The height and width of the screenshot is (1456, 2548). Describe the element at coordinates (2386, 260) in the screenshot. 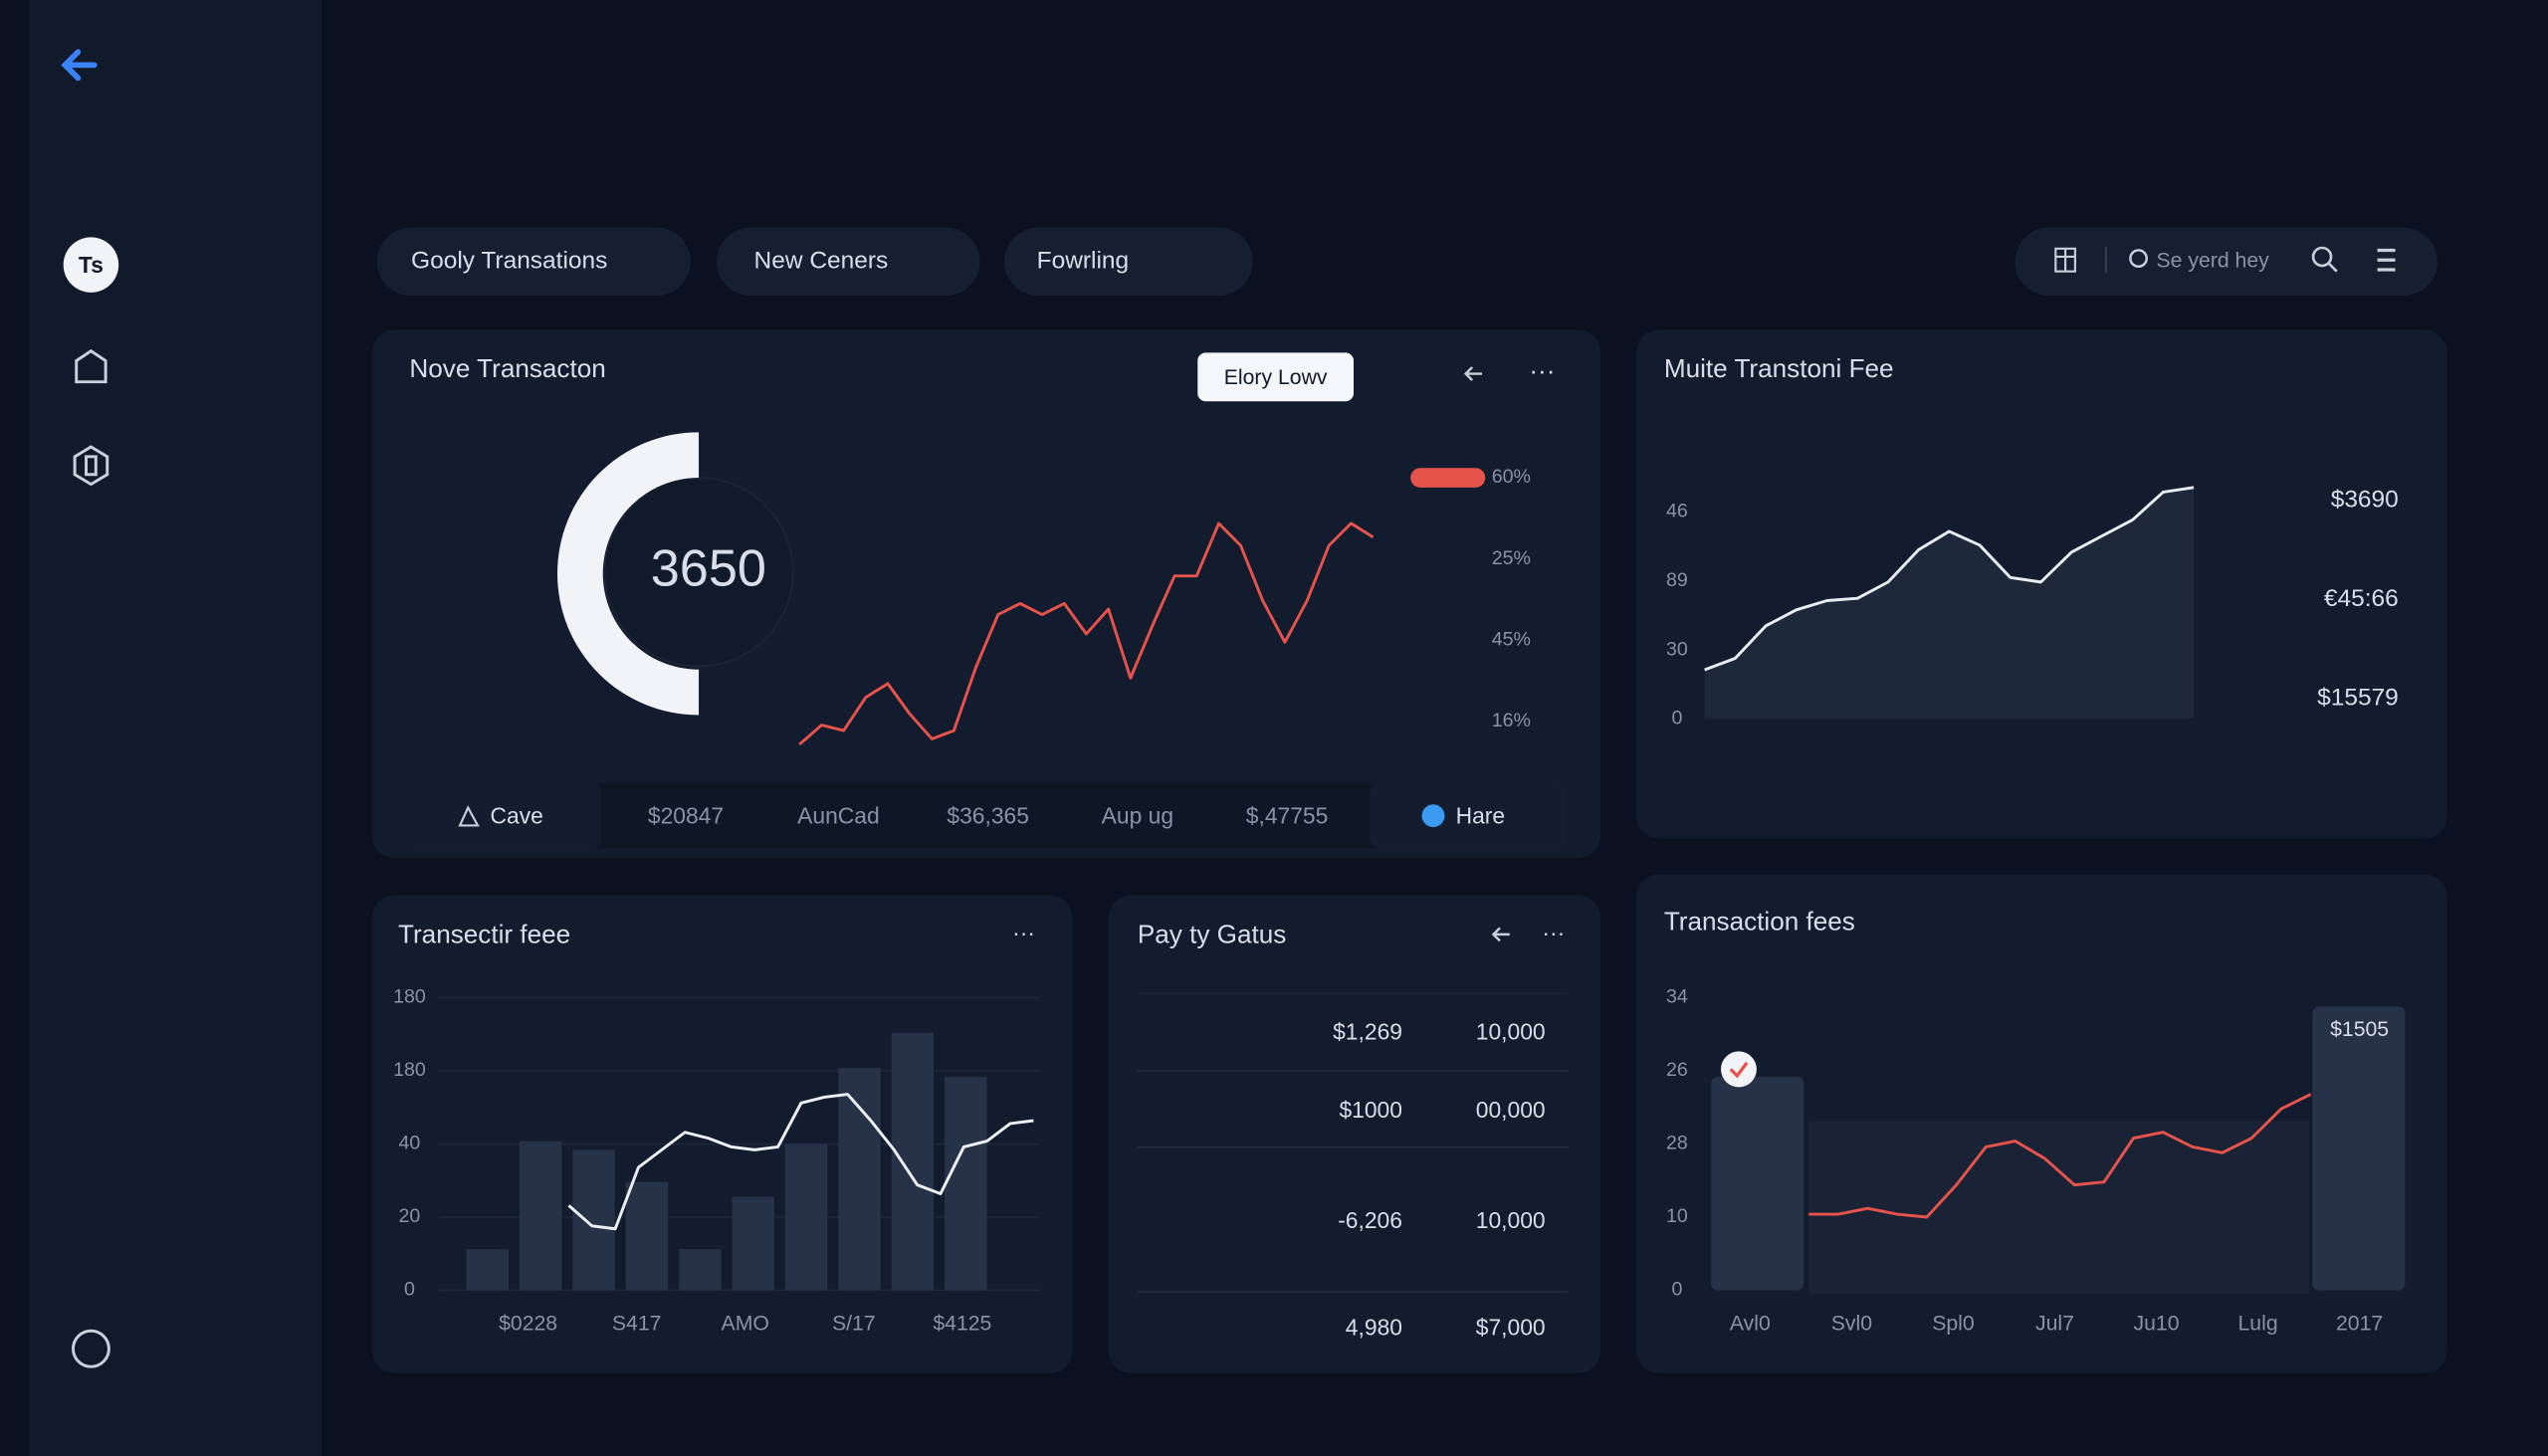

I see `filter-icon` at that location.